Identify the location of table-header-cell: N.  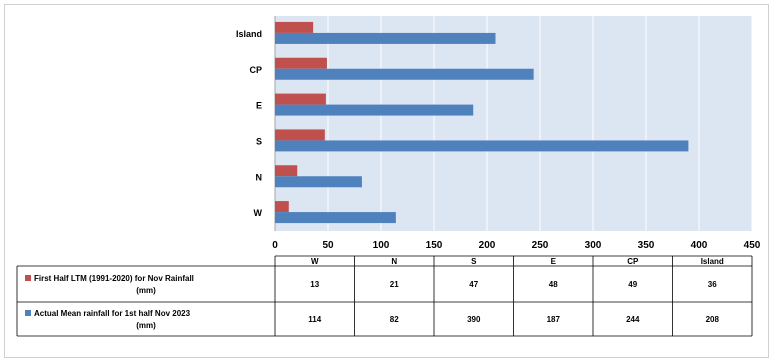
(394, 261).